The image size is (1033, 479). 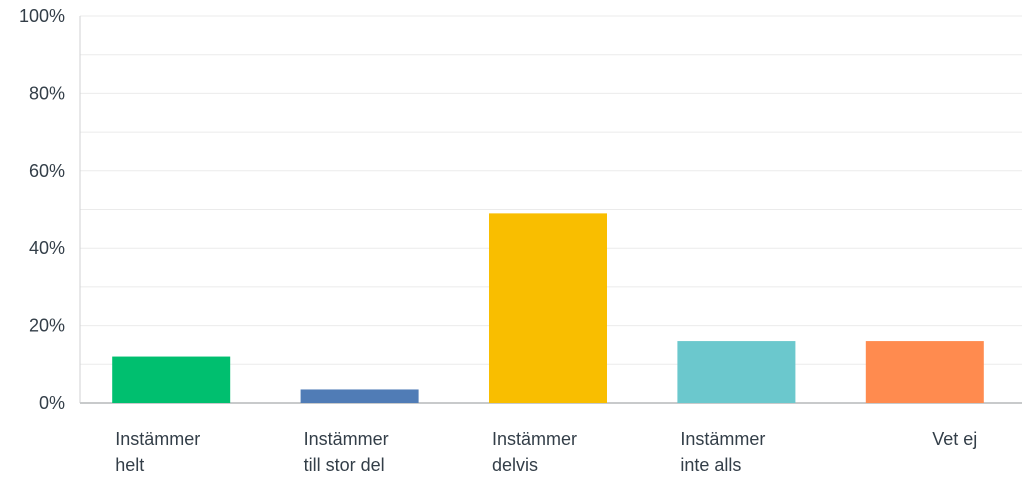 I want to click on y-tick-labels: 0% 20% 40% 60% 80% 100%, so click(x=42, y=209).